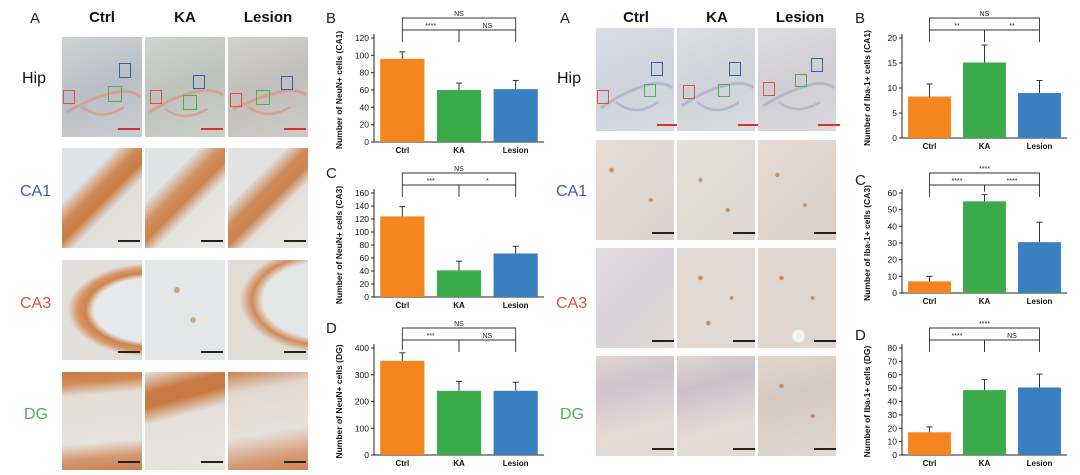 This screenshot has height=475, width=1080. Describe the element at coordinates (735, 69) in the screenshot. I see `roi-ca1-box` at that location.